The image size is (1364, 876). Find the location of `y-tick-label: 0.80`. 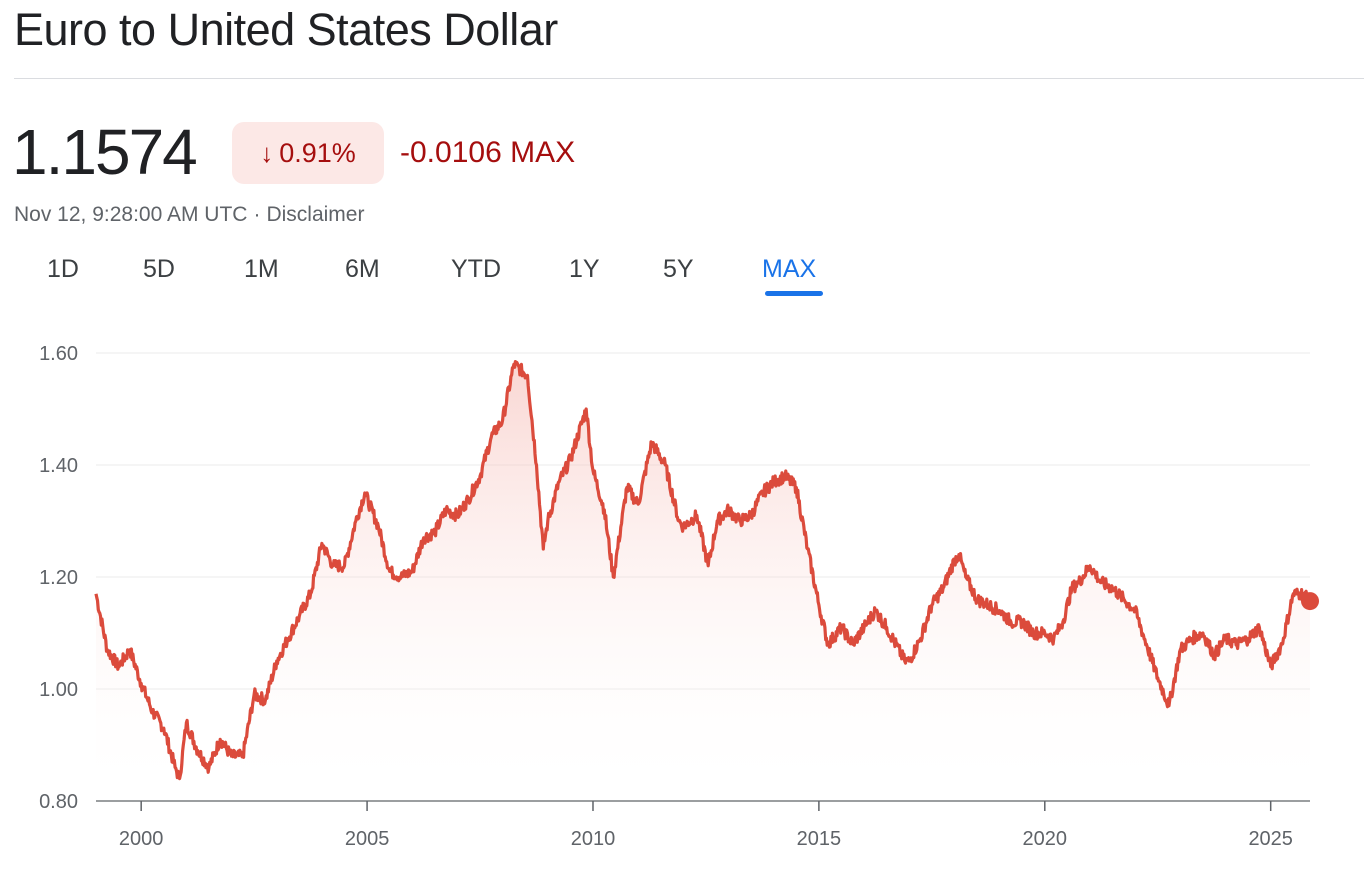

y-tick-label: 0.80 is located at coordinates (58, 802).